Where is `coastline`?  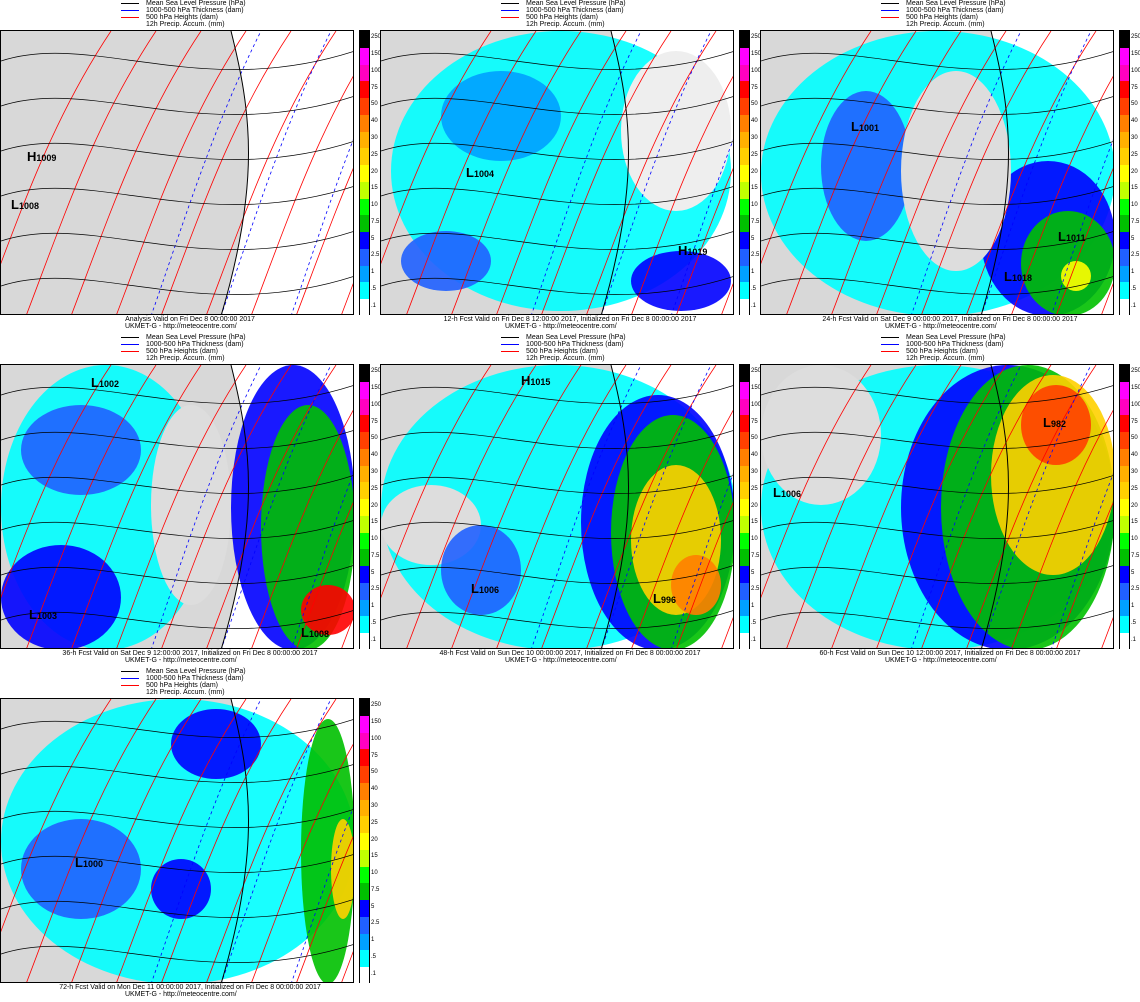
coastline is located at coordinates (615, 172).